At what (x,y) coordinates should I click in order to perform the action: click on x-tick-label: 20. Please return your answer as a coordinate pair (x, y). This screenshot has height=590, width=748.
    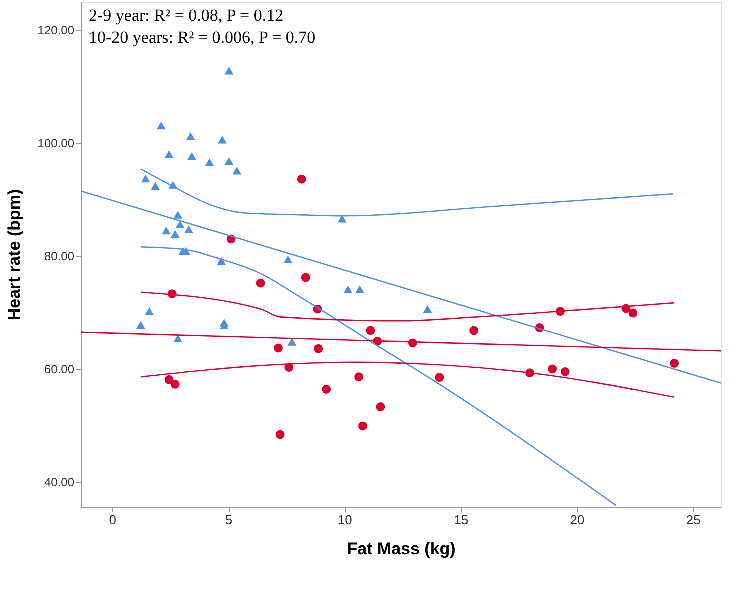
    Looking at the image, I should click on (577, 520).